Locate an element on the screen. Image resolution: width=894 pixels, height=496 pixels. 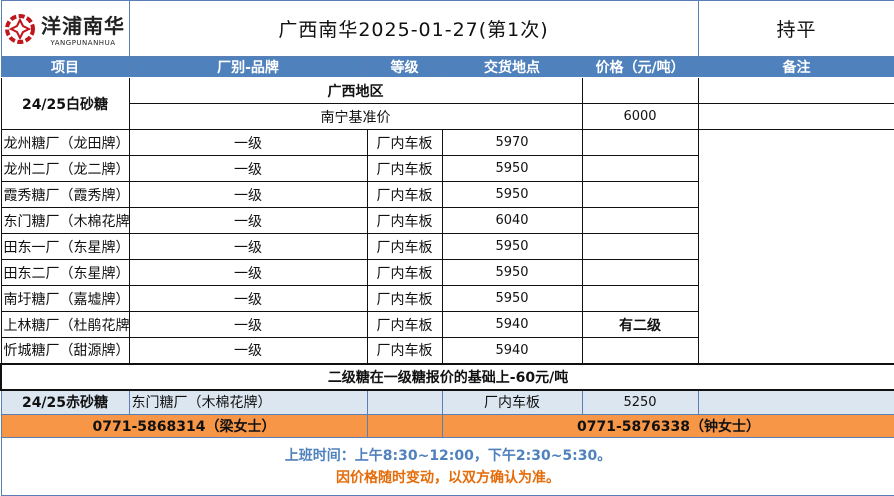
base-price-label: 南宁基准价 is located at coordinates (355, 117).